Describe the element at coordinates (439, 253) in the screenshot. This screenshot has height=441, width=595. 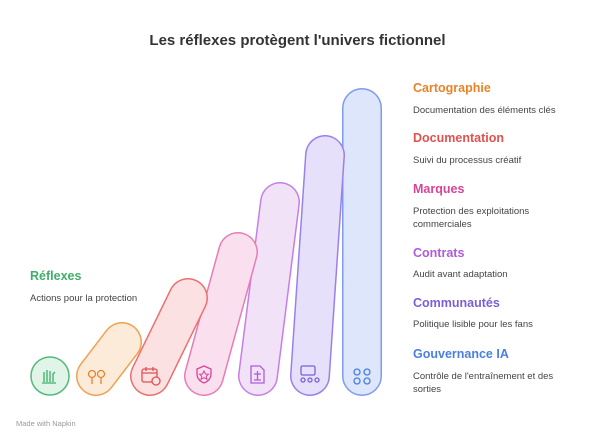
I see `item-label: Contrats` at that location.